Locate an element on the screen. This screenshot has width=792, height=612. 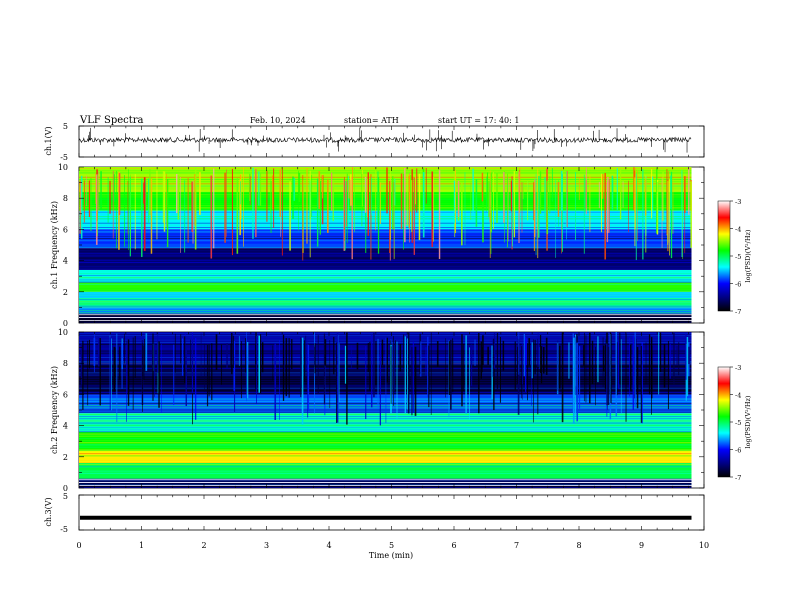
ch2-colorbar-ramp is located at coordinates (724, 422).